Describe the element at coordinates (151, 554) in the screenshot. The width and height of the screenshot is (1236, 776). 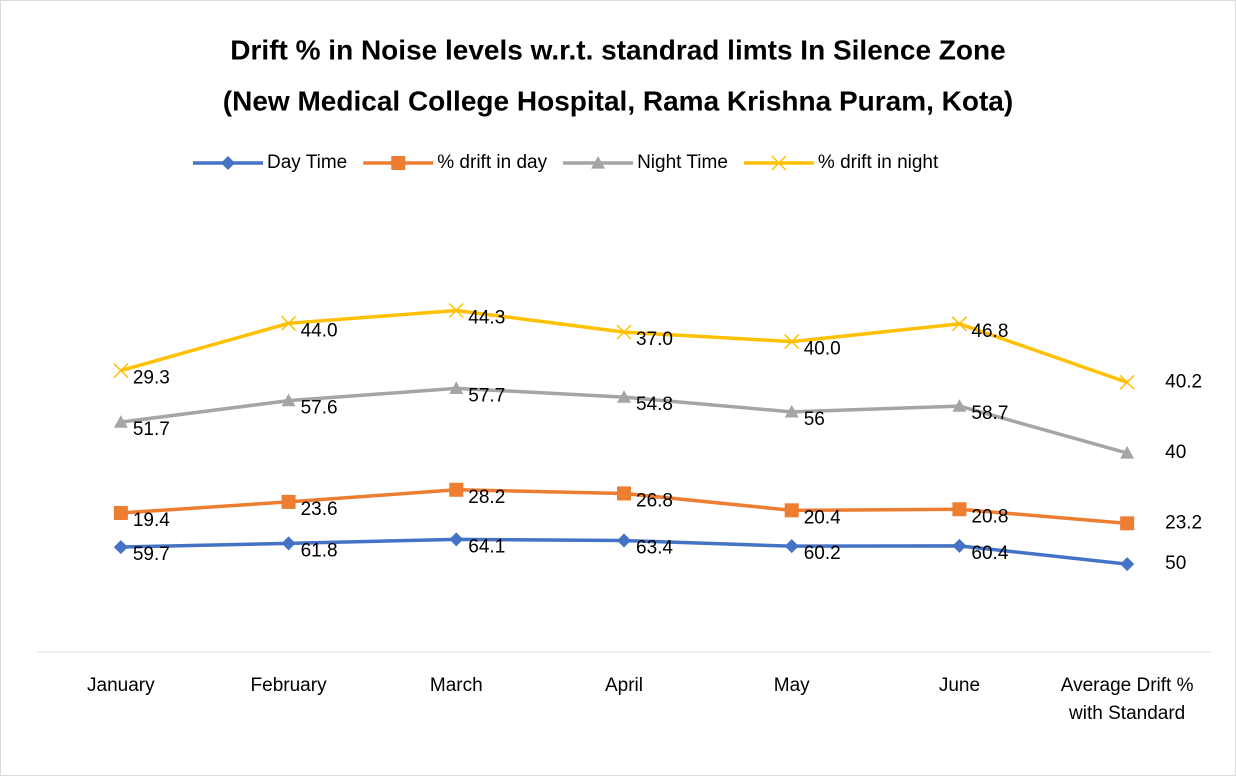
I see `data-label: 59.7` at that location.